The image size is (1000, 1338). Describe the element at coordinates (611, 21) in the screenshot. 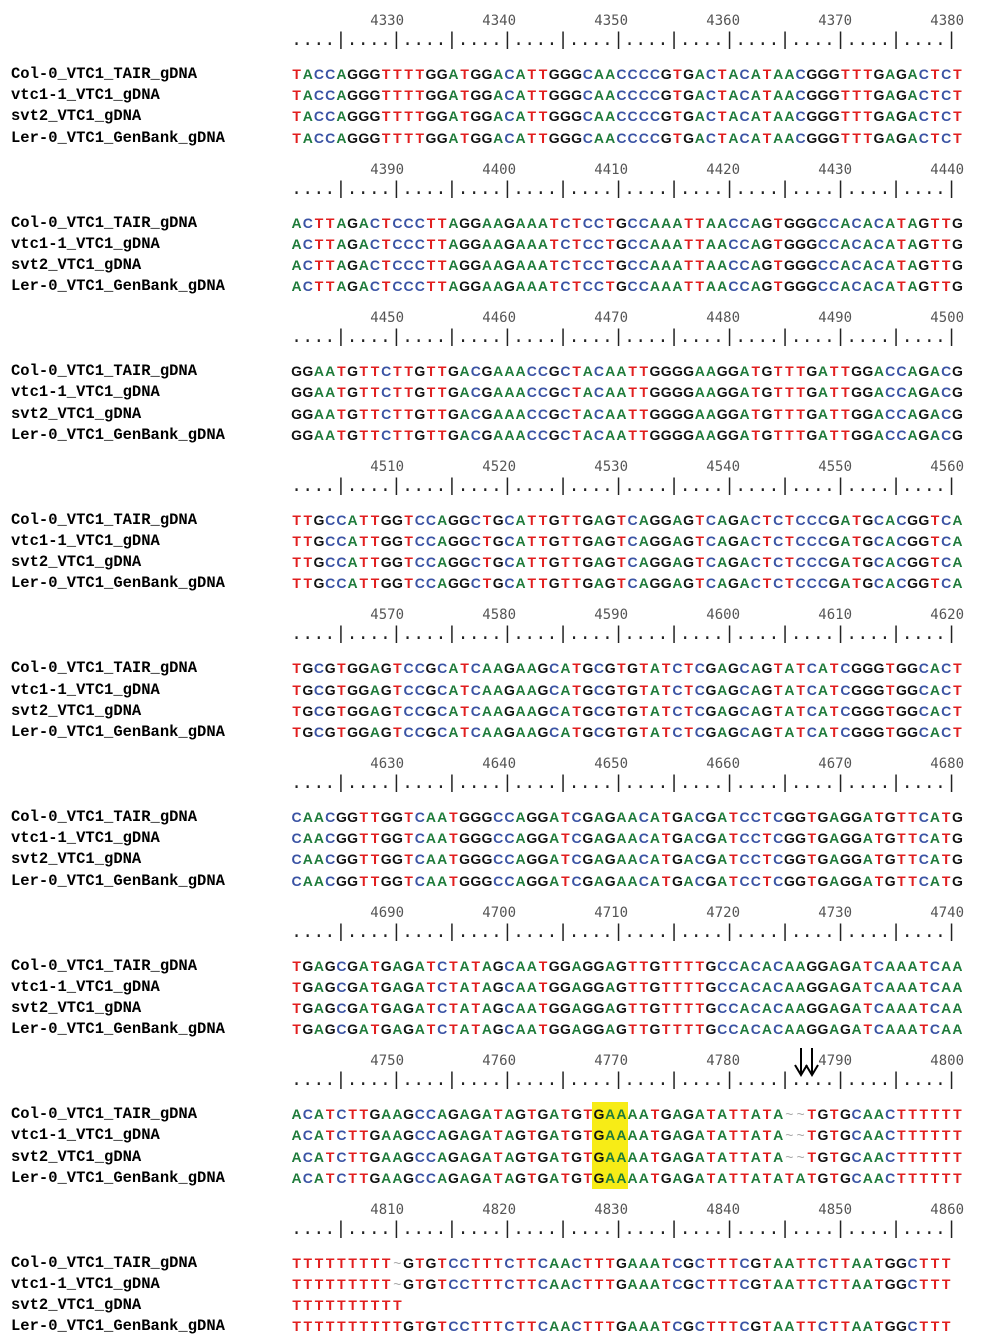

I see `position-number: 4350` at that location.